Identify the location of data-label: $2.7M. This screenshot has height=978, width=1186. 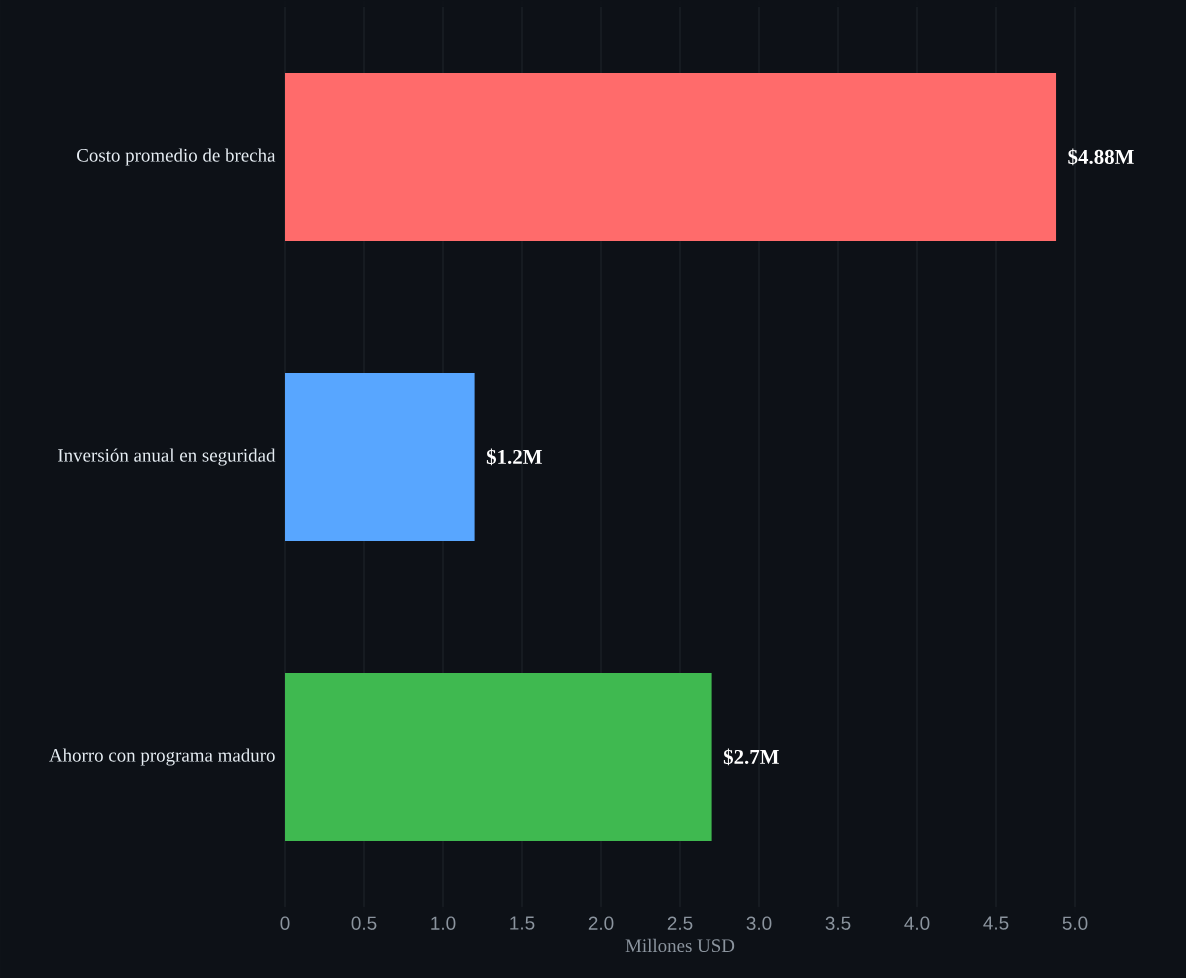
(751, 757).